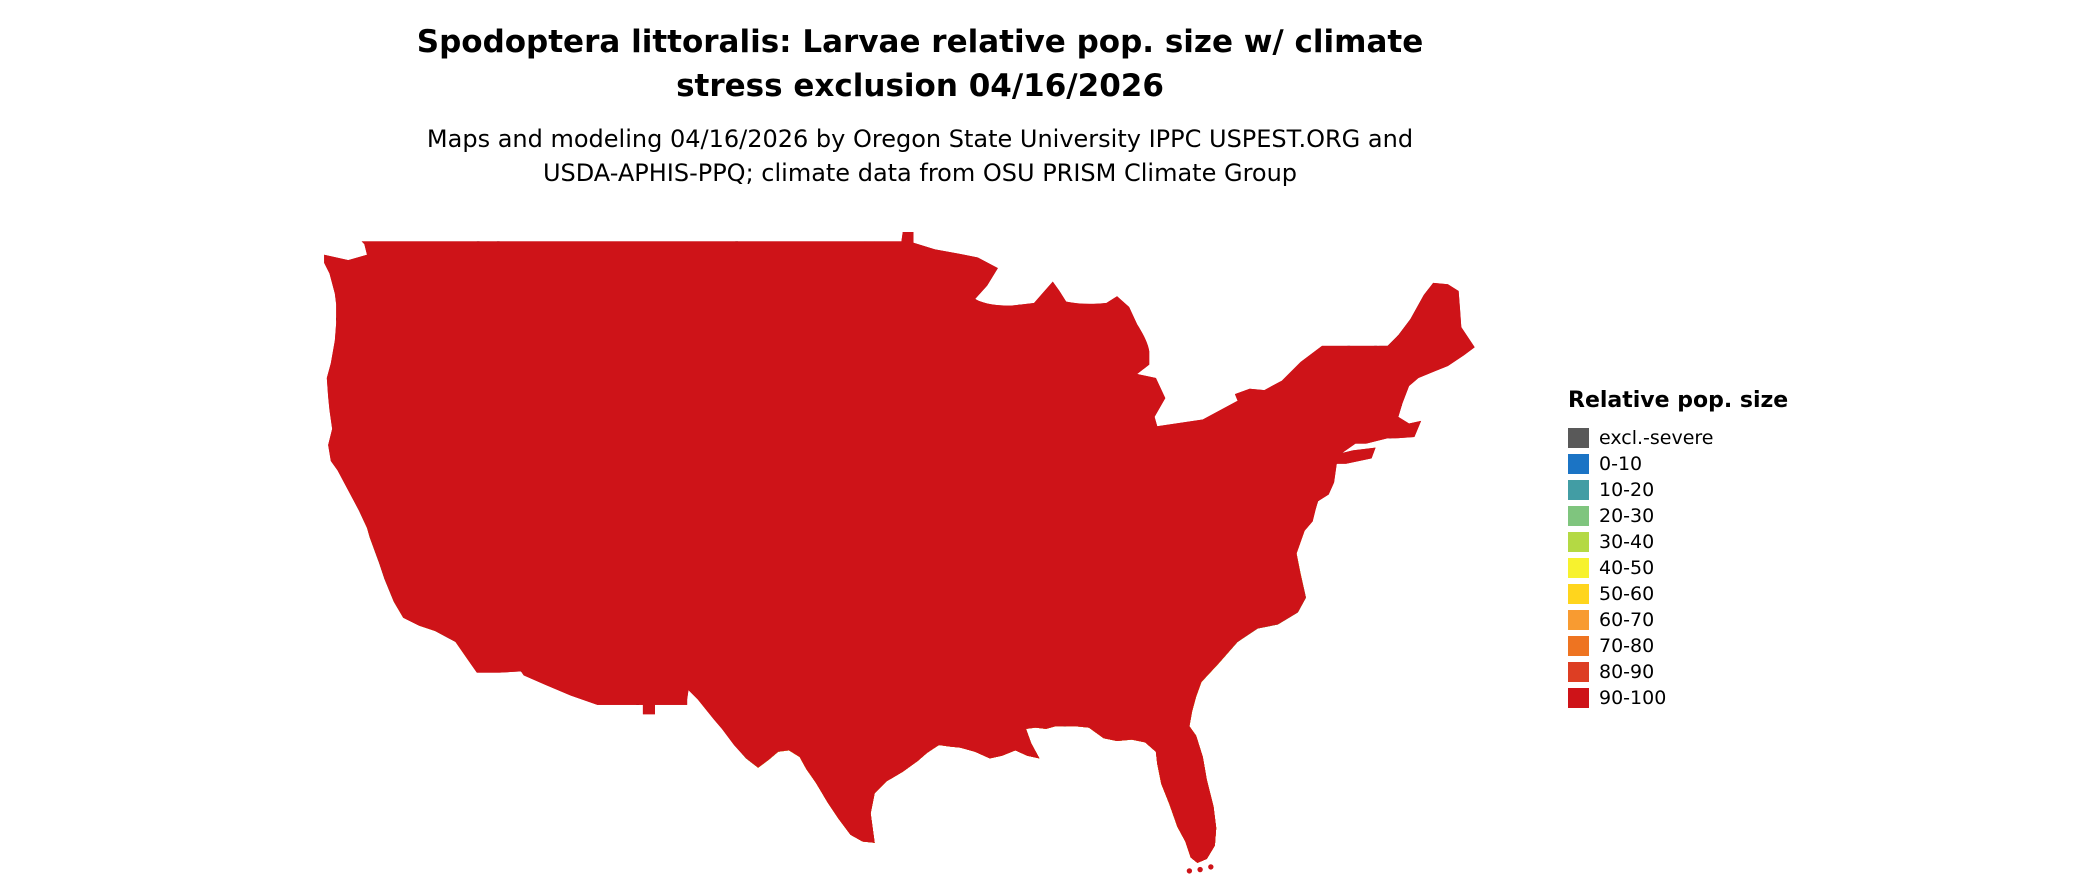 This screenshot has height=892, width=2100. What do you see at coordinates (1678, 594) in the screenshot?
I see `legend-item: 50-60` at bounding box center [1678, 594].